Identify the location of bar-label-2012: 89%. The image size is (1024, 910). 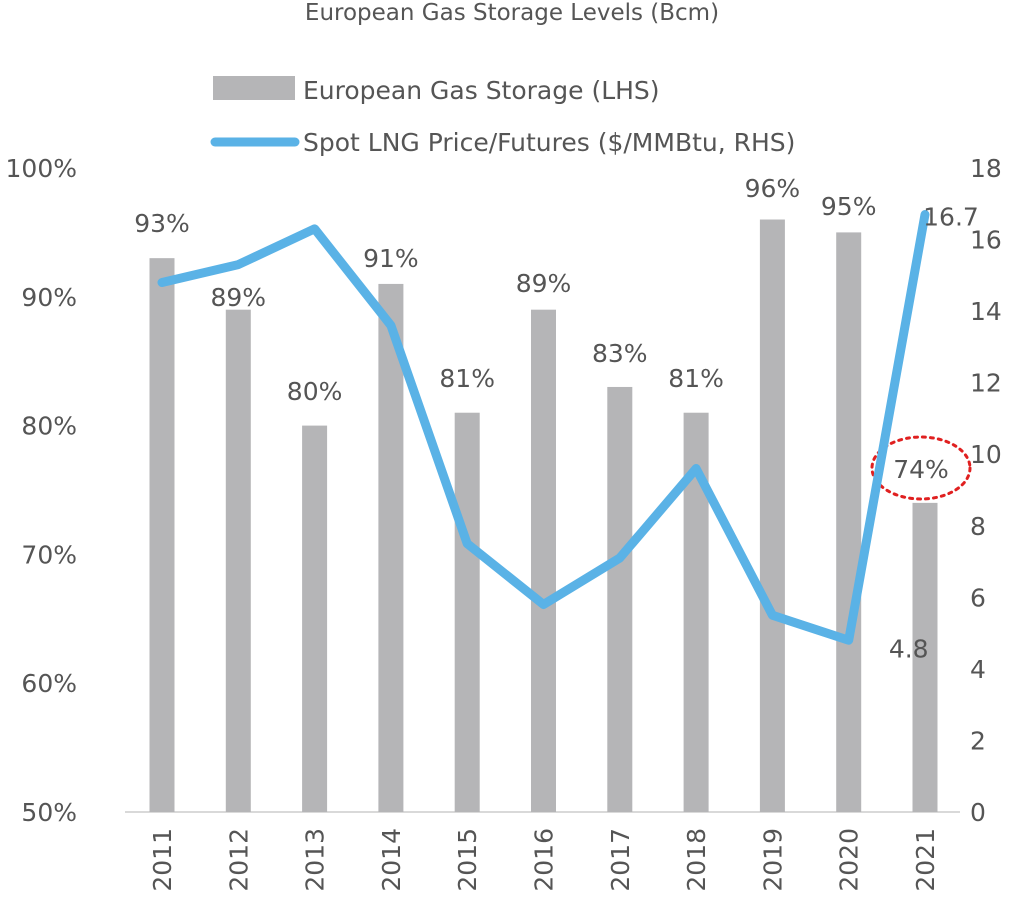
(239, 297).